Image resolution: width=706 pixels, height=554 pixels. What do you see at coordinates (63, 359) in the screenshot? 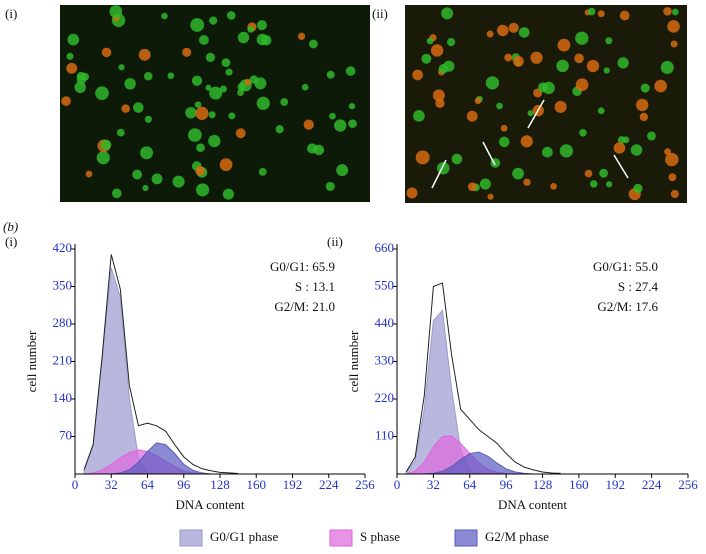
I see `y-tick-label: 210` at bounding box center [63, 359].